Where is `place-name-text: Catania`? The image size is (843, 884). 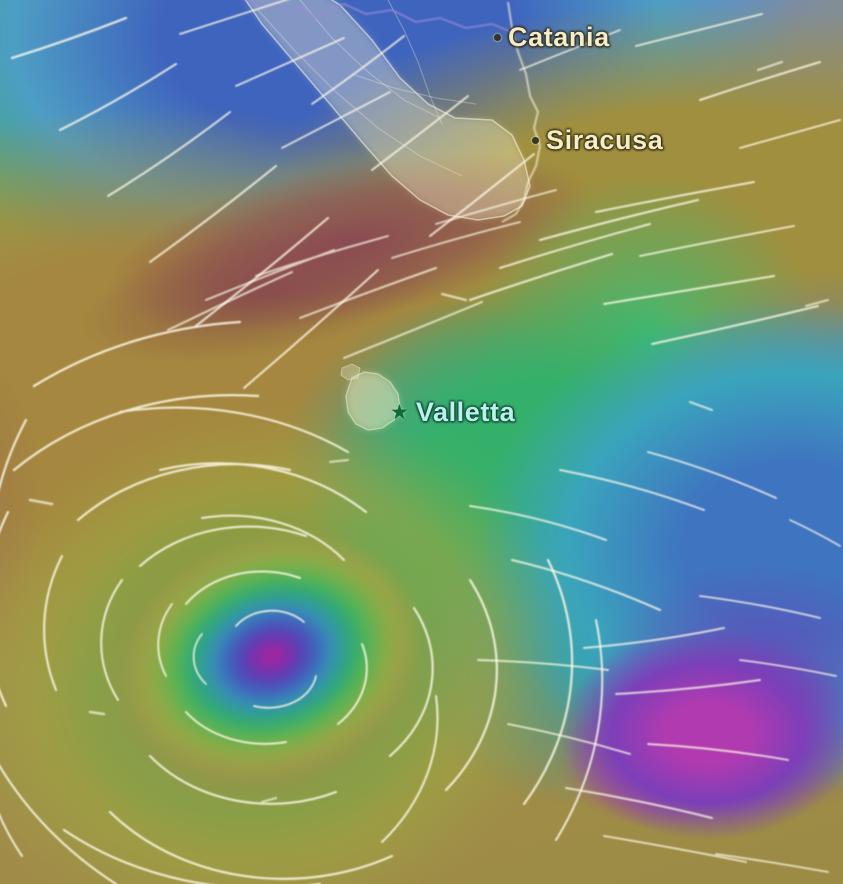
place-name-text: Catania is located at coordinates (559, 37).